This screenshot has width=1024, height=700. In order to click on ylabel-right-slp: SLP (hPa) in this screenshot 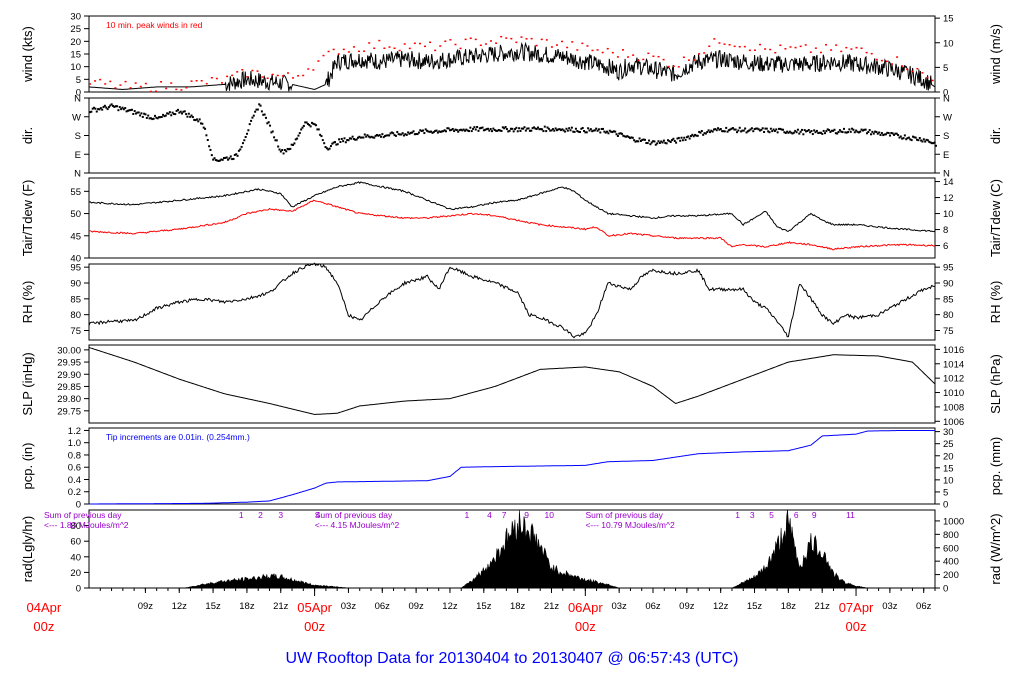, I will do `click(995, 384)`.